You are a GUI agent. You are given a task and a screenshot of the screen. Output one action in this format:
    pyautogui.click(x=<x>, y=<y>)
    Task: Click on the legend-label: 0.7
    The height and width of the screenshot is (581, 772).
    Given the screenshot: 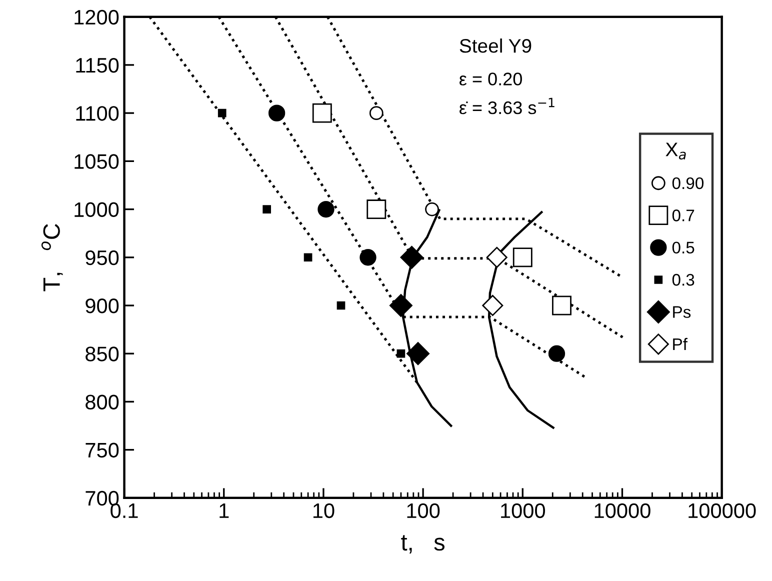 What is the action you would take?
    pyautogui.click(x=683, y=216)
    